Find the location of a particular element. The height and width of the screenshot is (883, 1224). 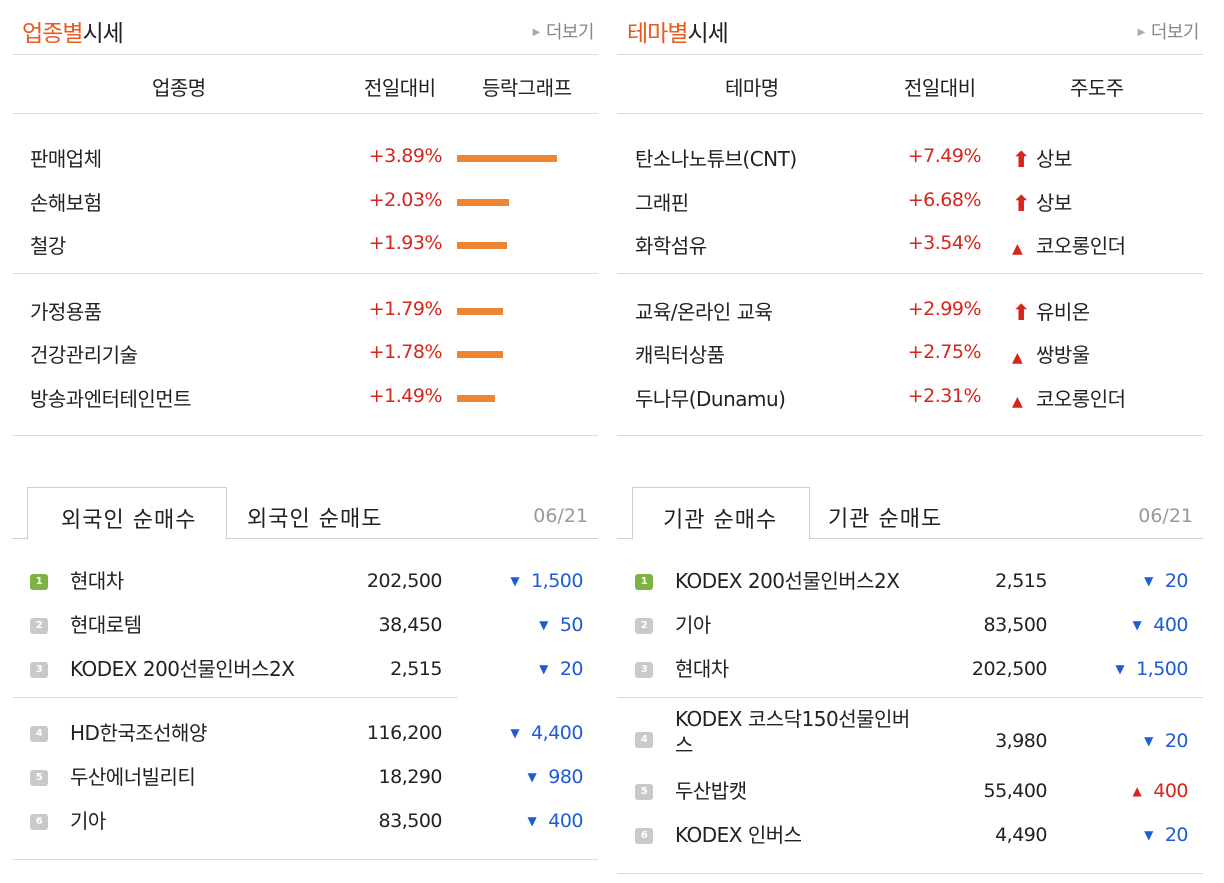

theme-name: 교육/온라인 교육 is located at coordinates (704, 312).